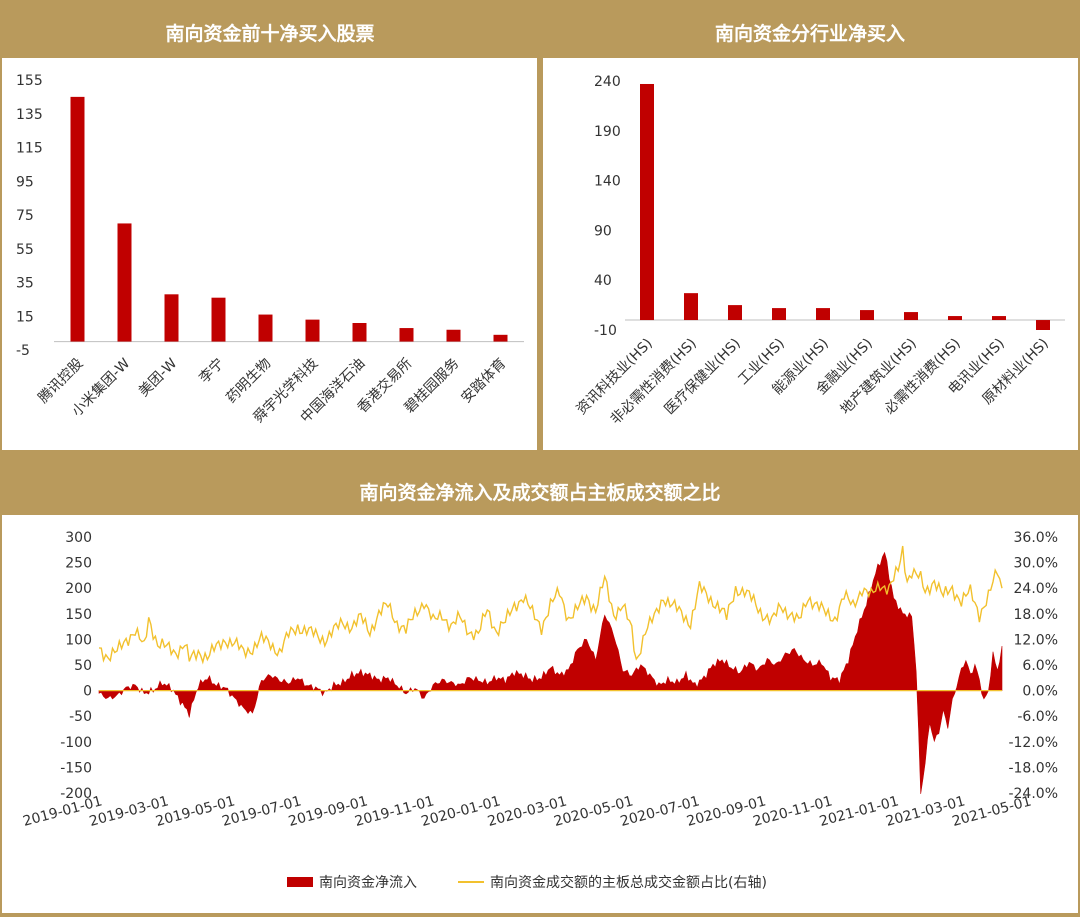  I want to click on bottom-left-y-tick-label: 300, so click(78, 538).